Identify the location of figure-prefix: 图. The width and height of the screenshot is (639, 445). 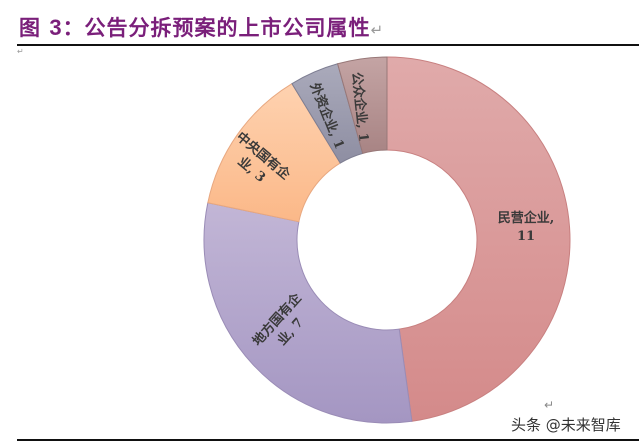
(34, 28).